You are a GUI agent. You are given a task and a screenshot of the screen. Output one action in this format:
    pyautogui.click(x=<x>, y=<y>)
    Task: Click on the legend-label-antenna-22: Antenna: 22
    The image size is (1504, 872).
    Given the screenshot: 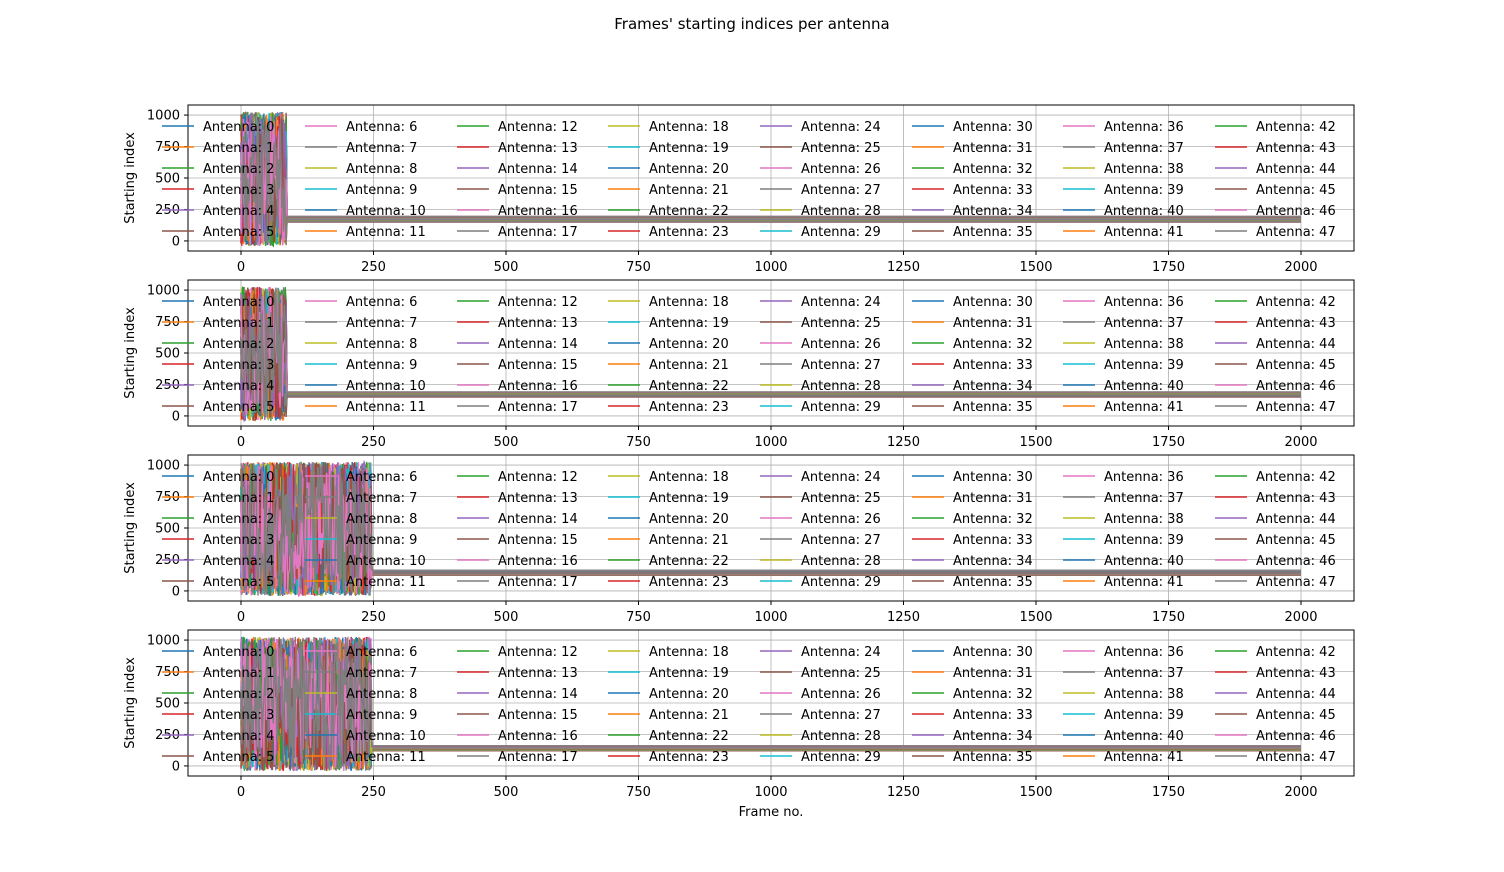 What is the action you would take?
    pyautogui.click(x=689, y=386)
    